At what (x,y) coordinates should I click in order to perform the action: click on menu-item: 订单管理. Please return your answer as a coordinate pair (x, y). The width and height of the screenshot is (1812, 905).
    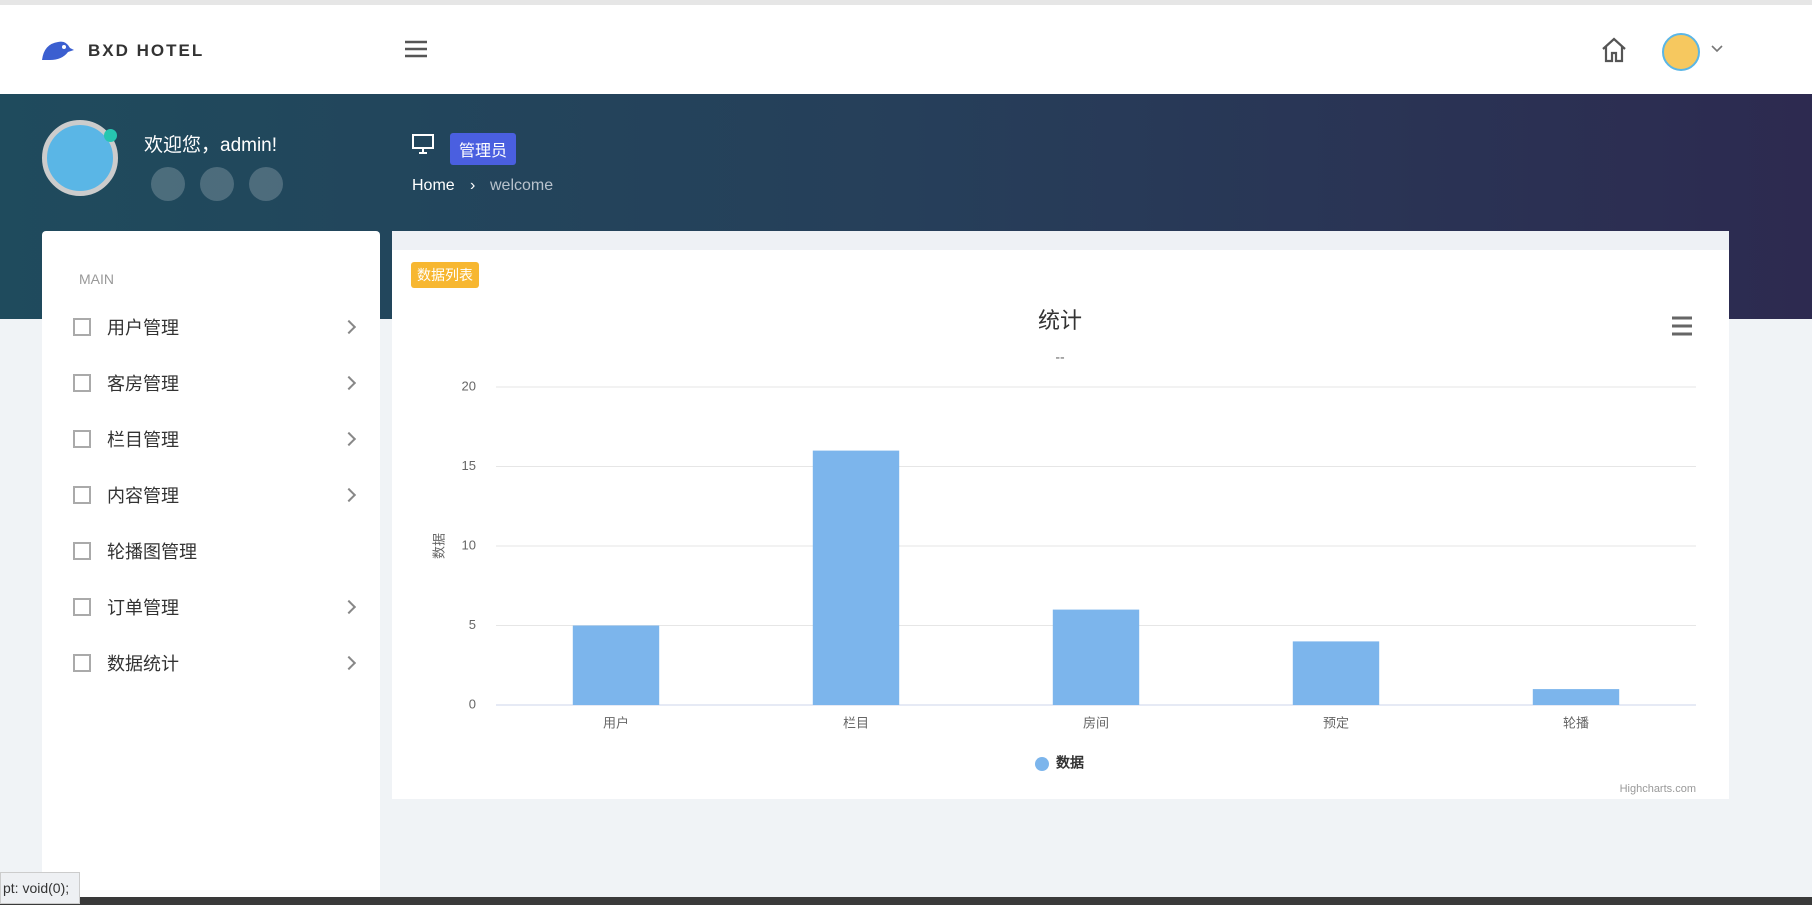
    Looking at the image, I should click on (211, 607).